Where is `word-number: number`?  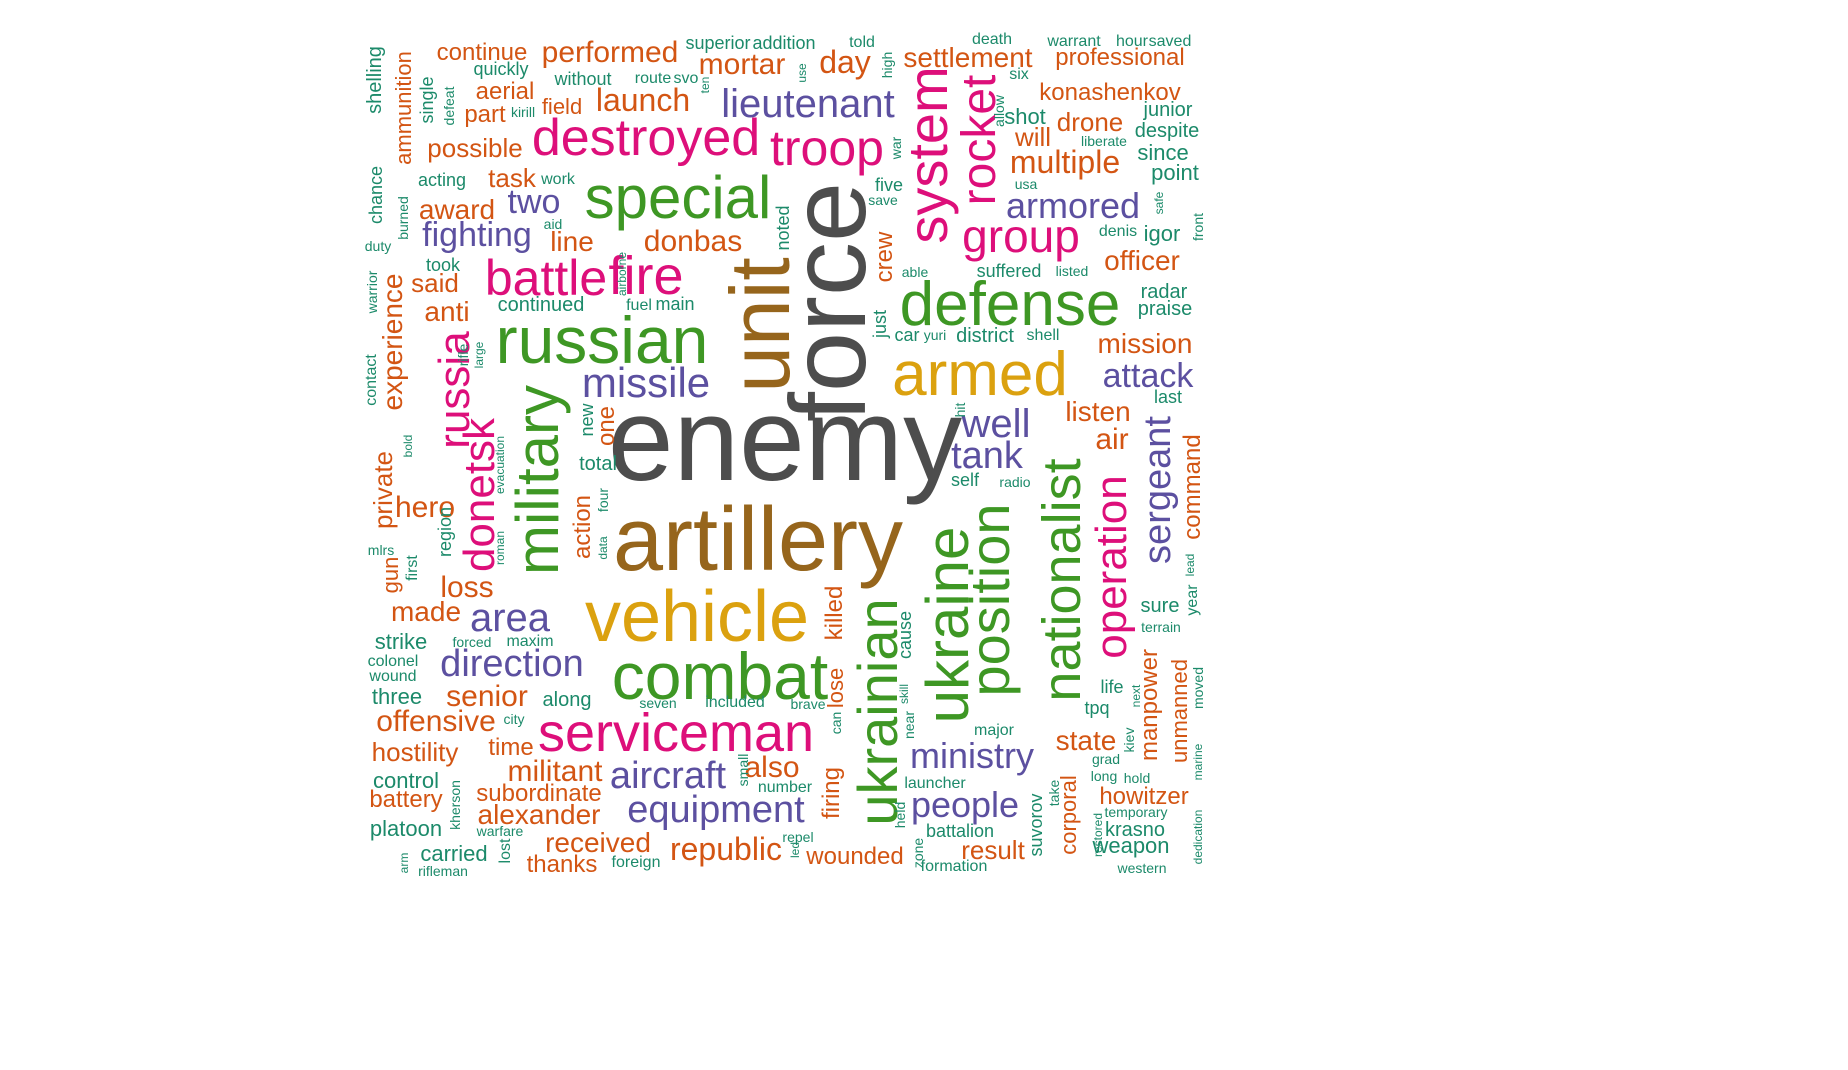
word-number: number is located at coordinates (785, 787).